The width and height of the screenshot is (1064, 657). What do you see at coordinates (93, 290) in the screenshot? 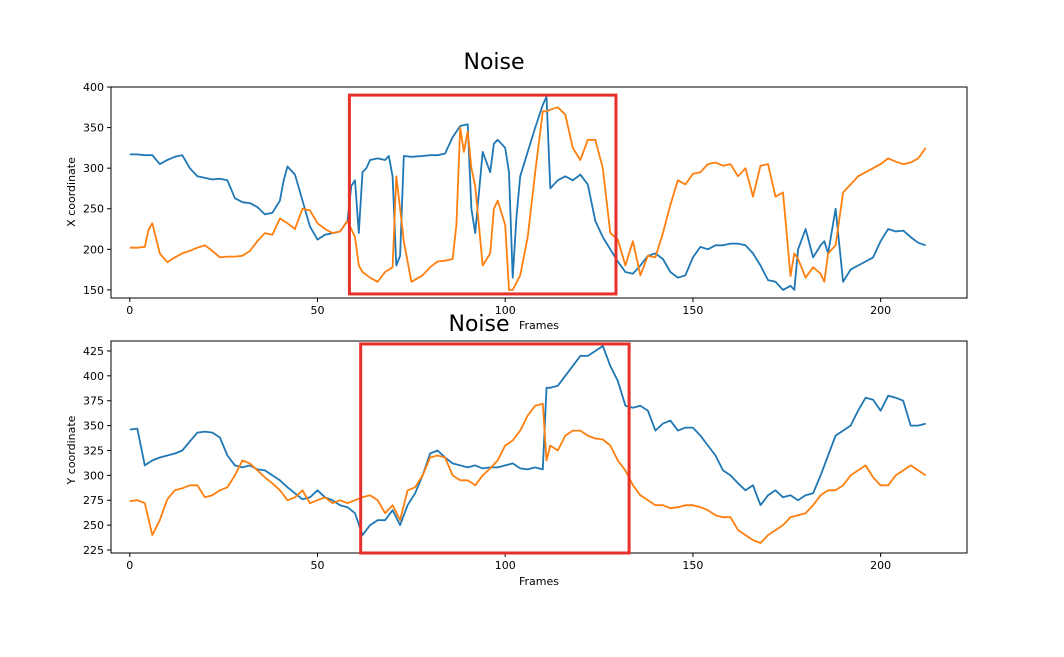
I see `y-tick-label: 150` at bounding box center [93, 290].